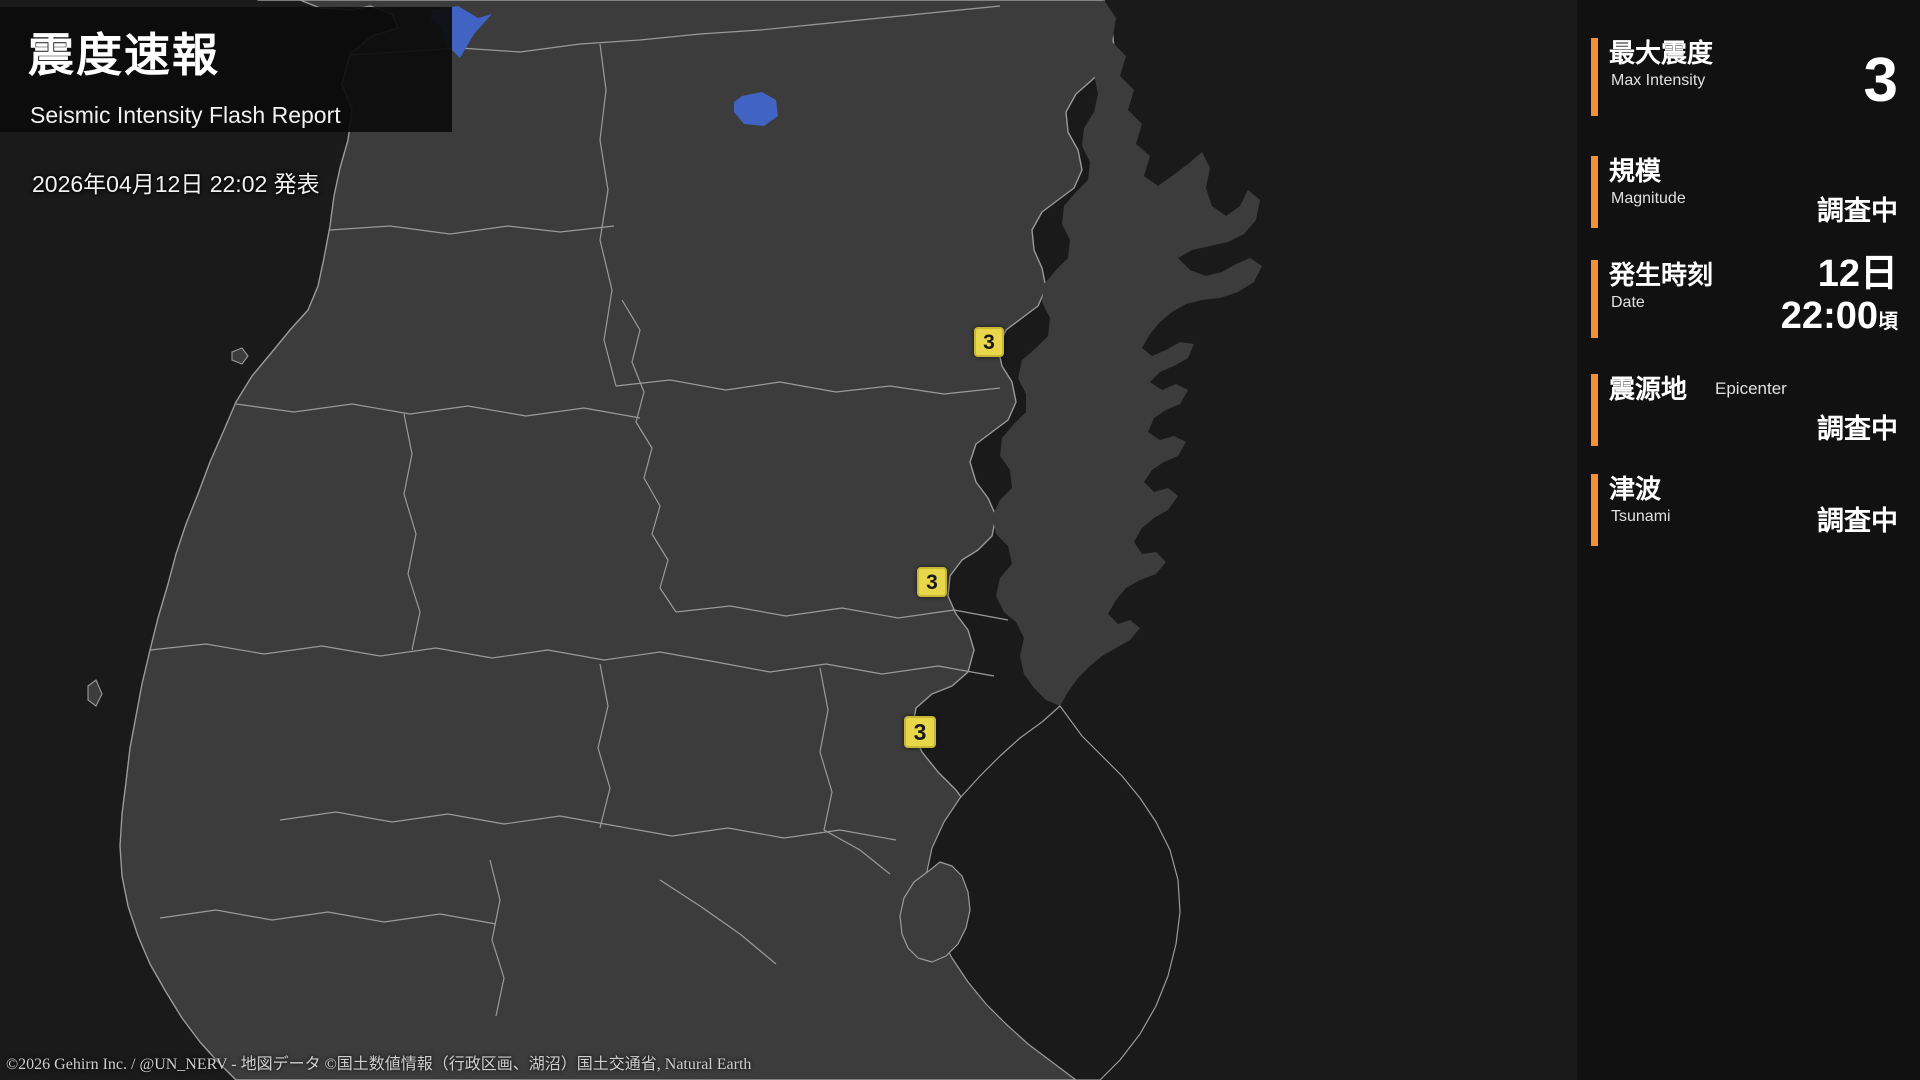  Describe the element at coordinates (176, 184) in the screenshot. I see `issued-timestamp: 2026年04月12日 22:02 発表` at that location.